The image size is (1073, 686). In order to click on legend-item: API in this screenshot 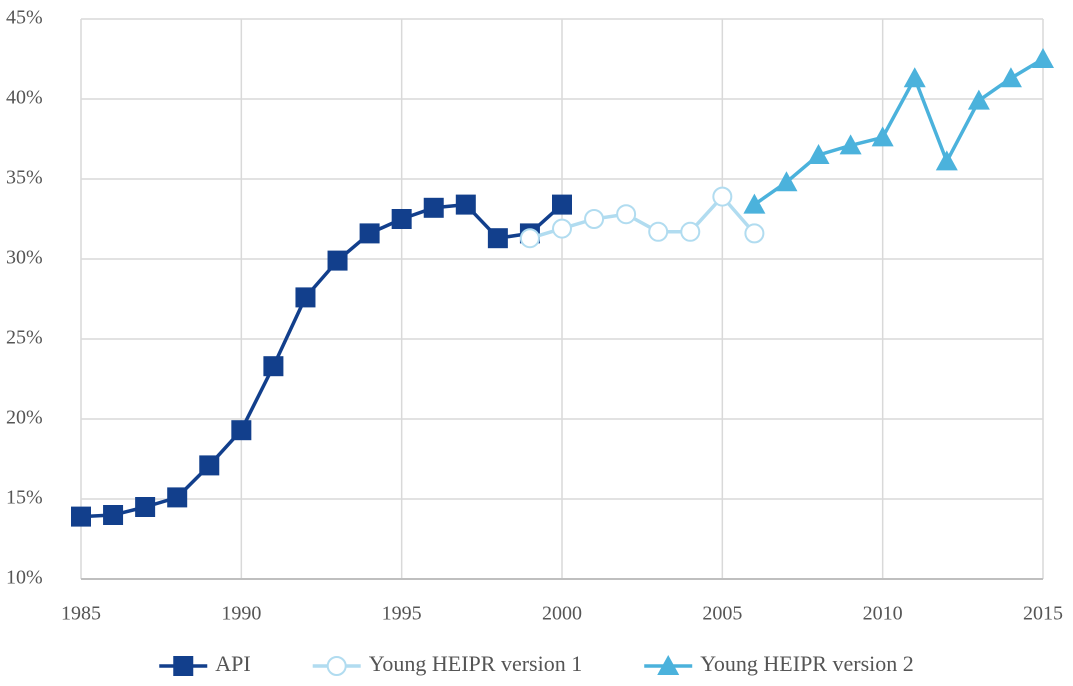, I will do `click(205, 663)`.